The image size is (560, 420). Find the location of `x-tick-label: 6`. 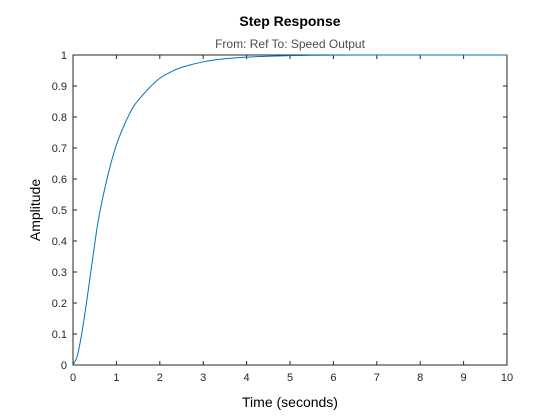

x-tick-label: 6 is located at coordinates (333, 378).